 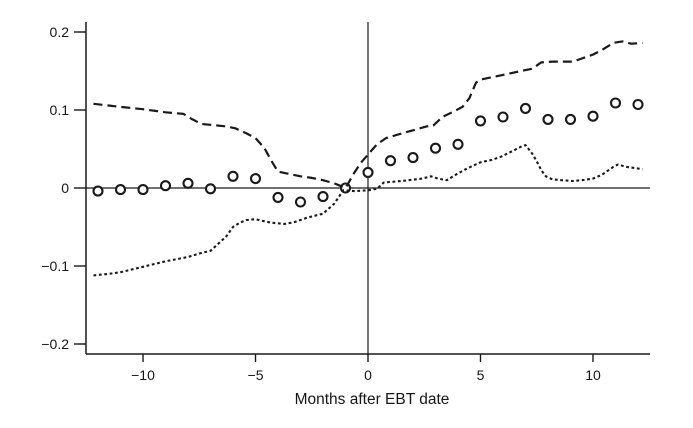 What do you see at coordinates (60, 110) in the screenshot?
I see `y-axis-tick-label: 0.1` at bounding box center [60, 110].